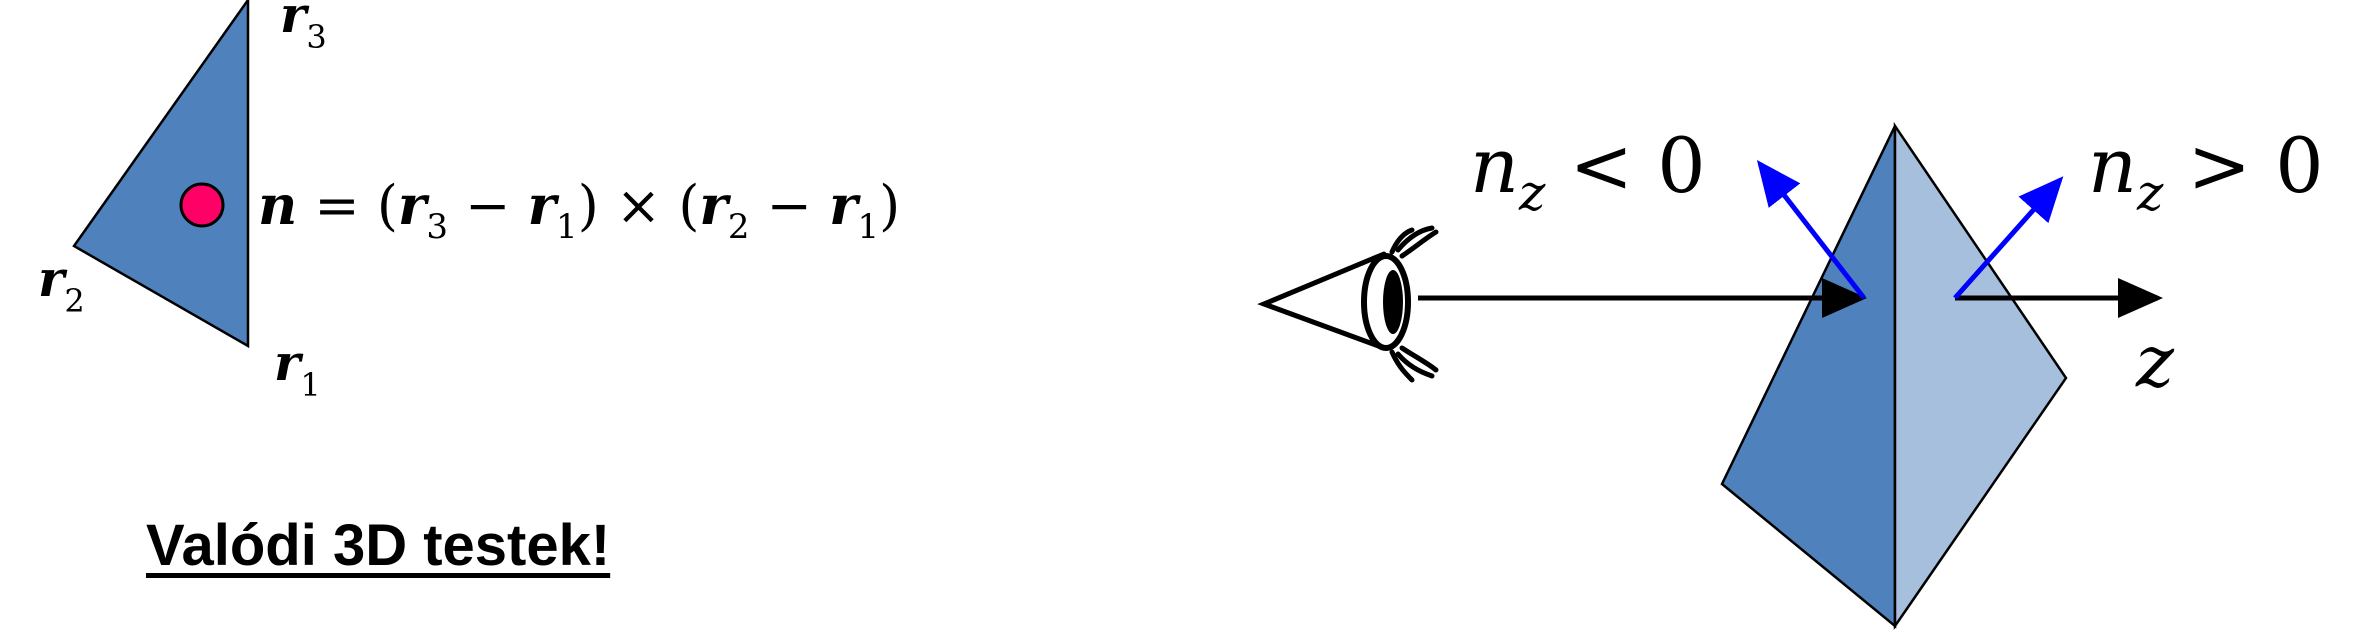 The width and height of the screenshot is (2358, 636). Describe the element at coordinates (1588, 171) in the screenshot. I see `label-nz-negative: nz < 0` at that location.